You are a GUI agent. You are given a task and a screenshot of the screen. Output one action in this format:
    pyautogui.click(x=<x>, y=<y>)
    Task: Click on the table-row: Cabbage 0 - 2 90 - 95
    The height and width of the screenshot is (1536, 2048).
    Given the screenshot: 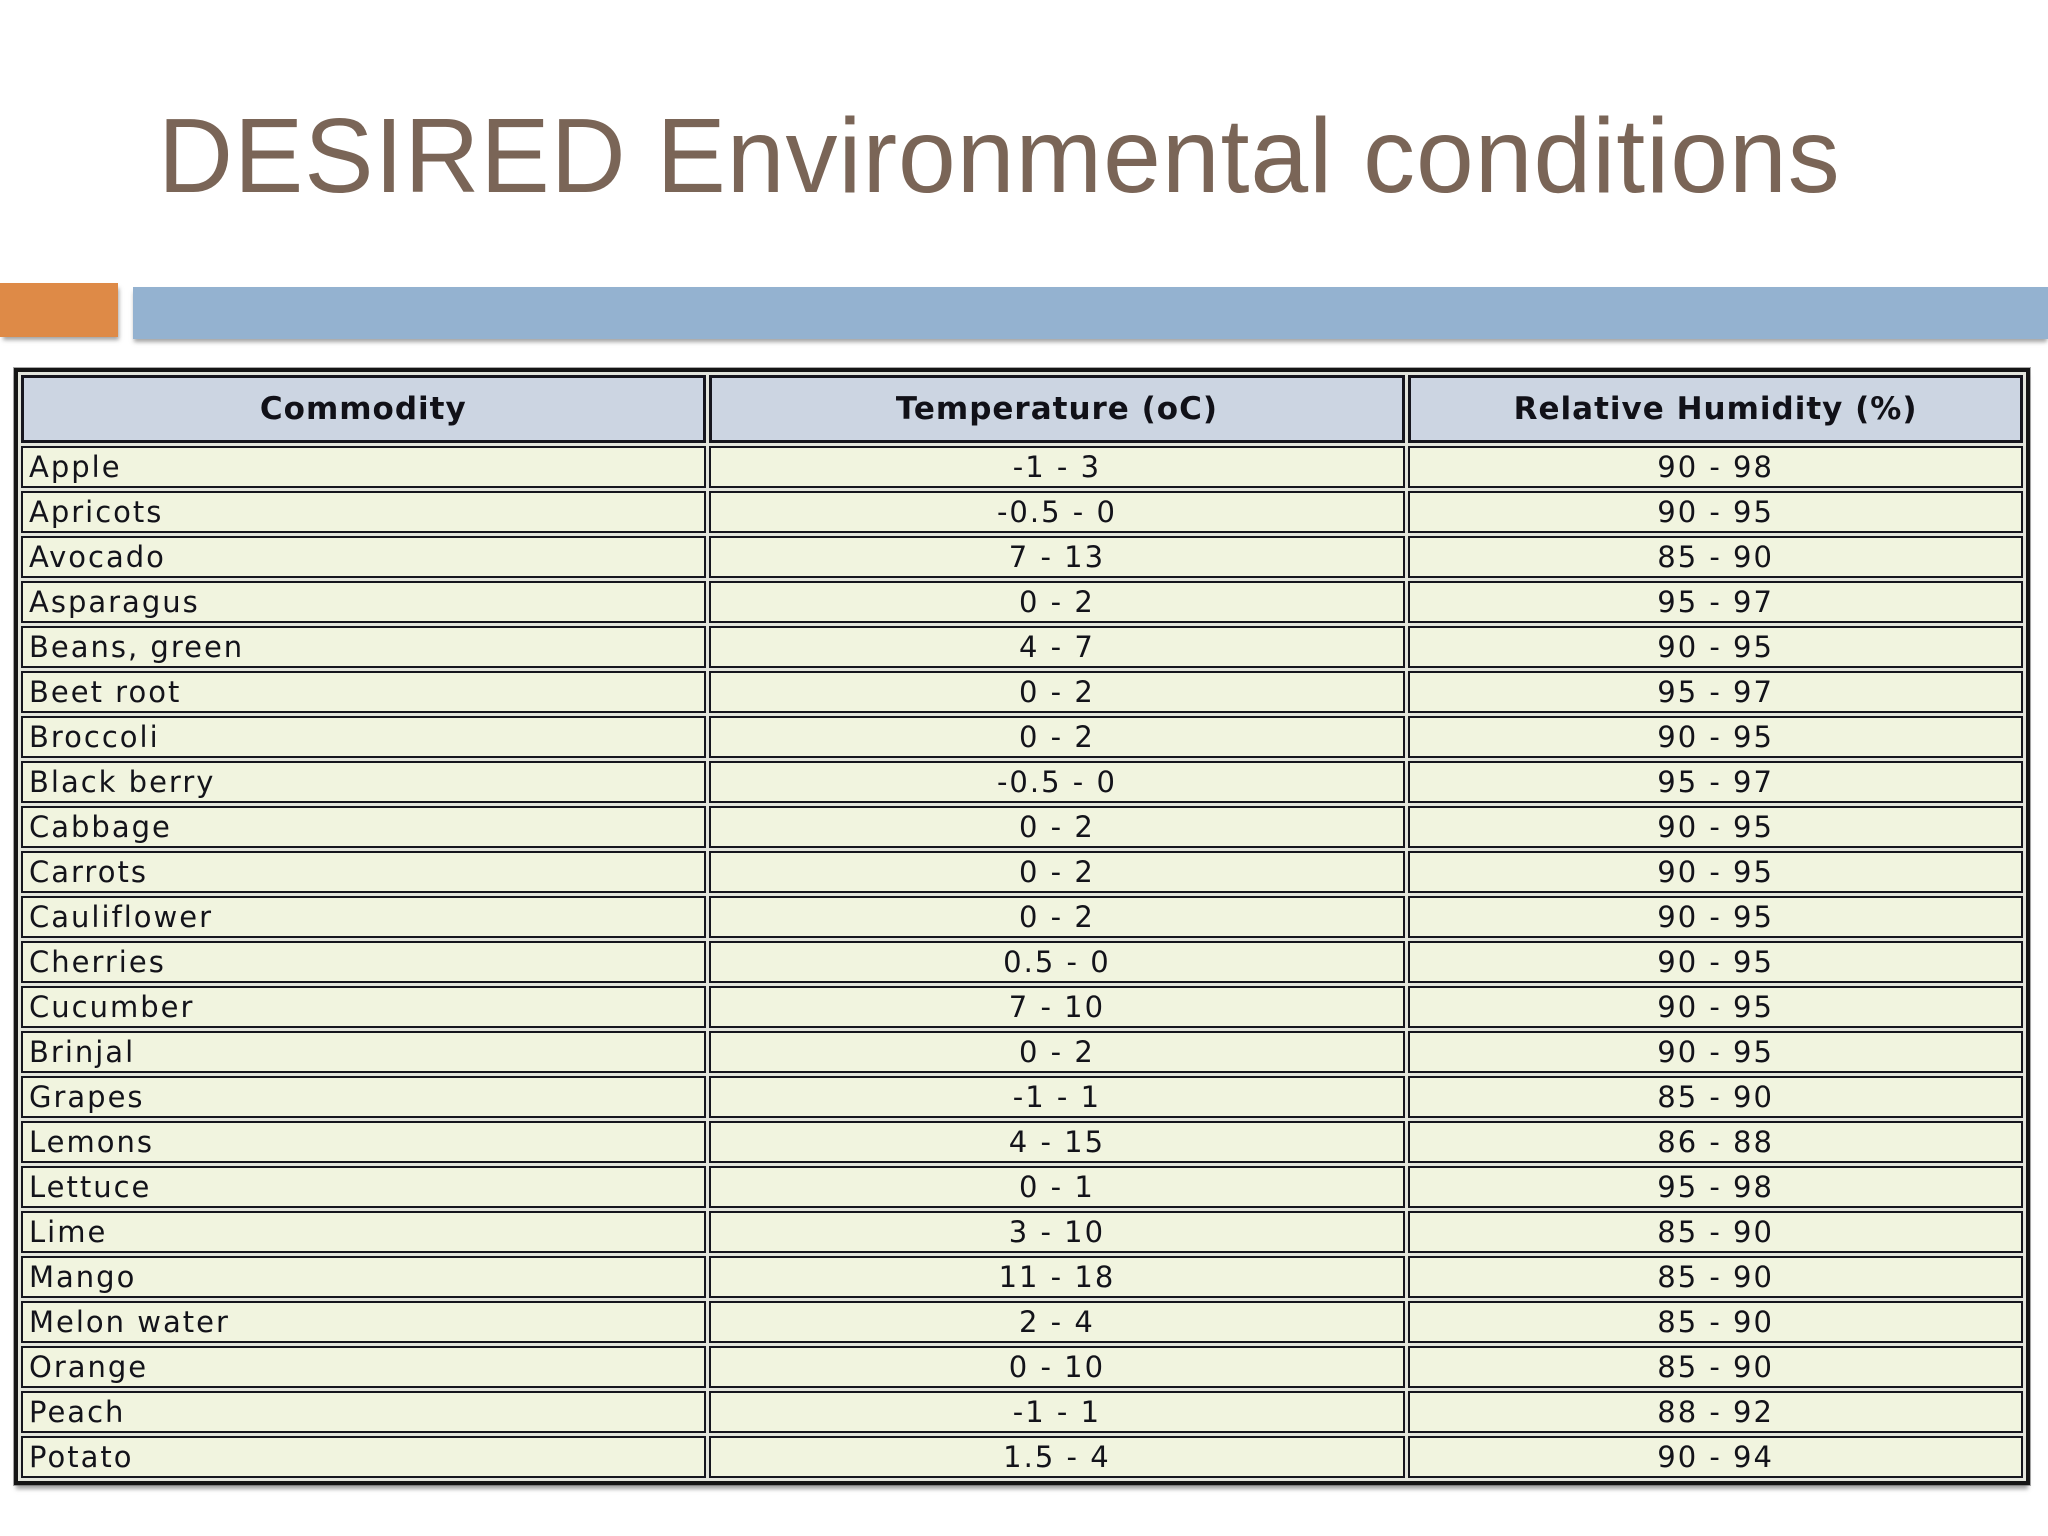 What is the action you would take?
    pyautogui.click(x=1022, y=827)
    